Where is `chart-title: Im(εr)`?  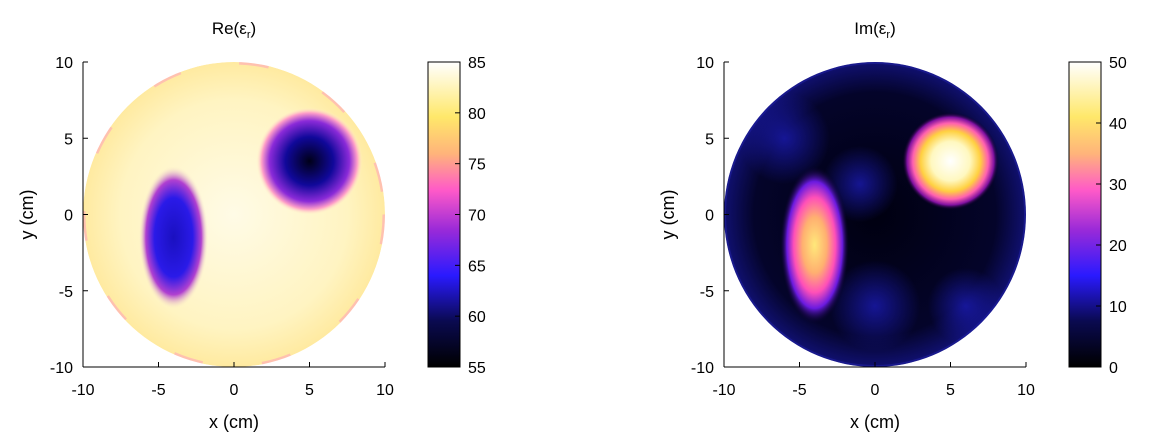
chart-title: Im(εr) is located at coordinates (874, 30).